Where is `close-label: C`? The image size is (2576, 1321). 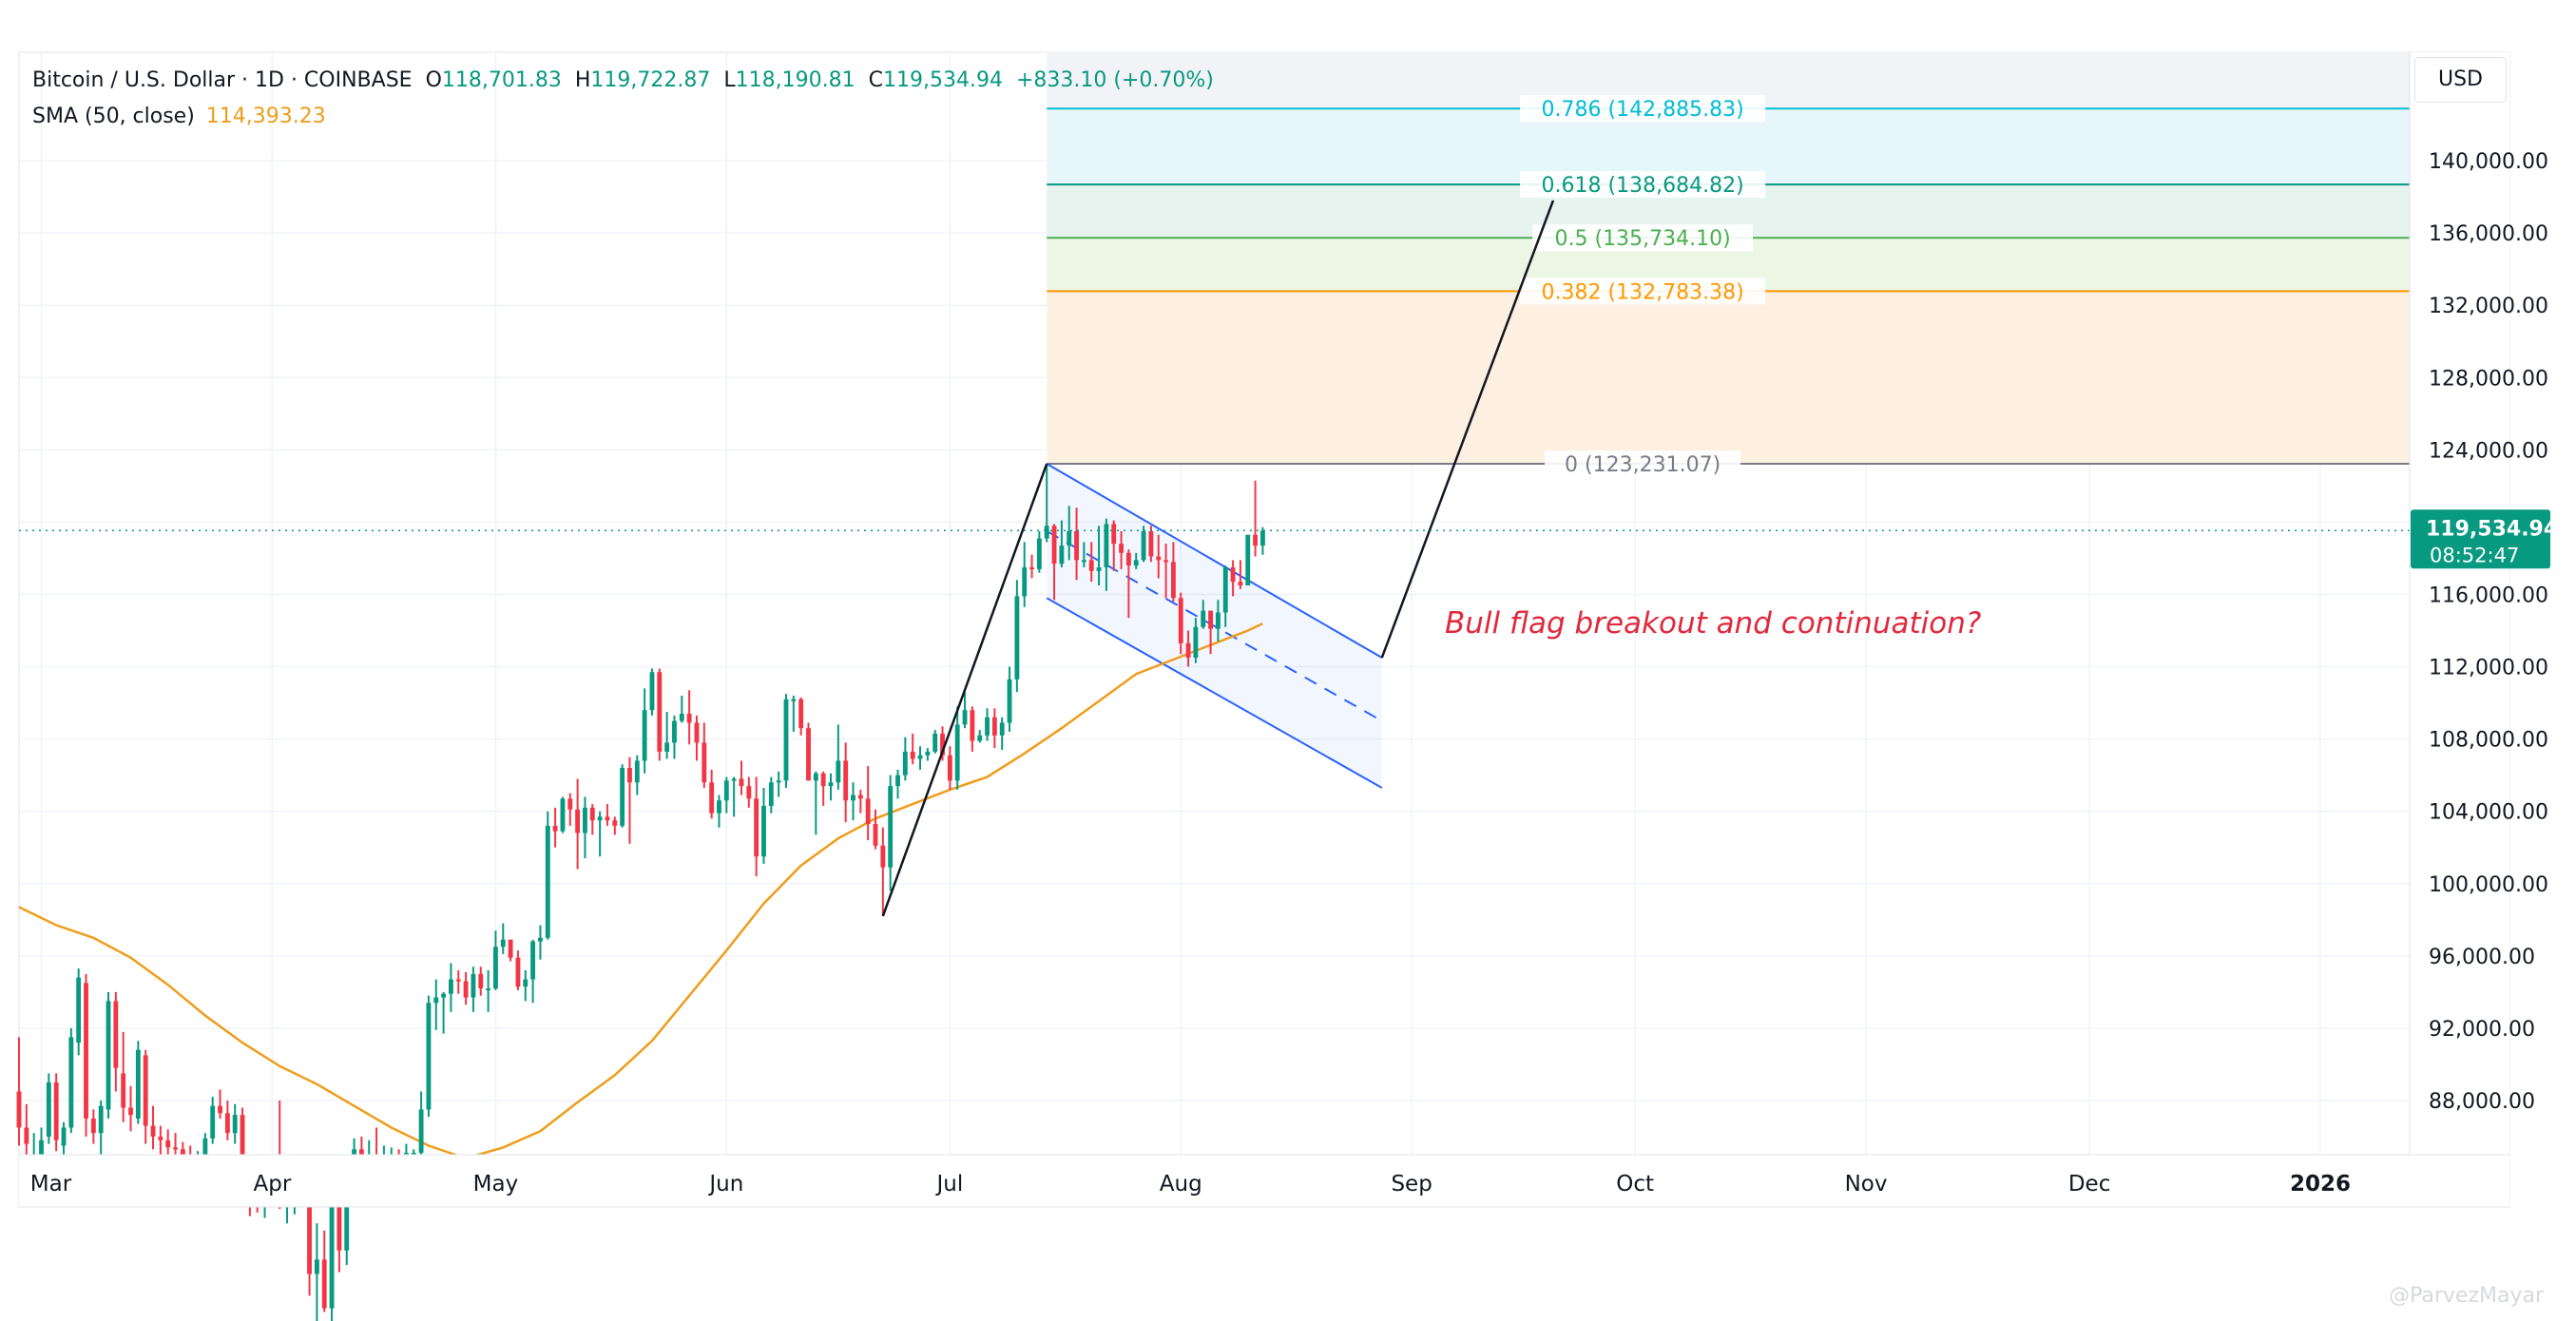 close-label: C is located at coordinates (876, 80).